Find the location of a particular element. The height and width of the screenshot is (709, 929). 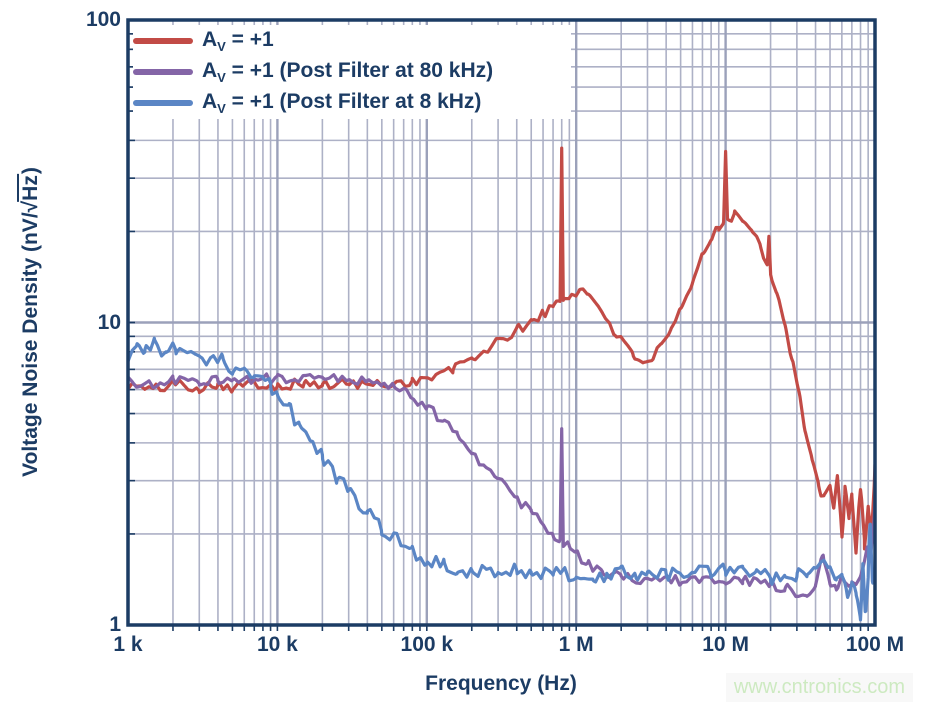

x-tick-label: 10 M is located at coordinates (725, 644).